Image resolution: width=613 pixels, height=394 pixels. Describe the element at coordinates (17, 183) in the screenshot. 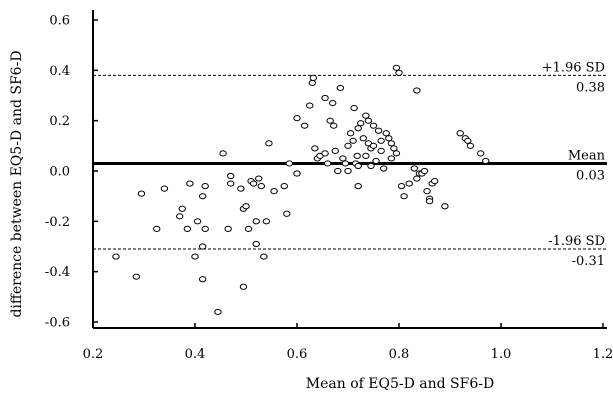

I see `y-axis-title: difference between EQ5-D and SF6-D` at that location.